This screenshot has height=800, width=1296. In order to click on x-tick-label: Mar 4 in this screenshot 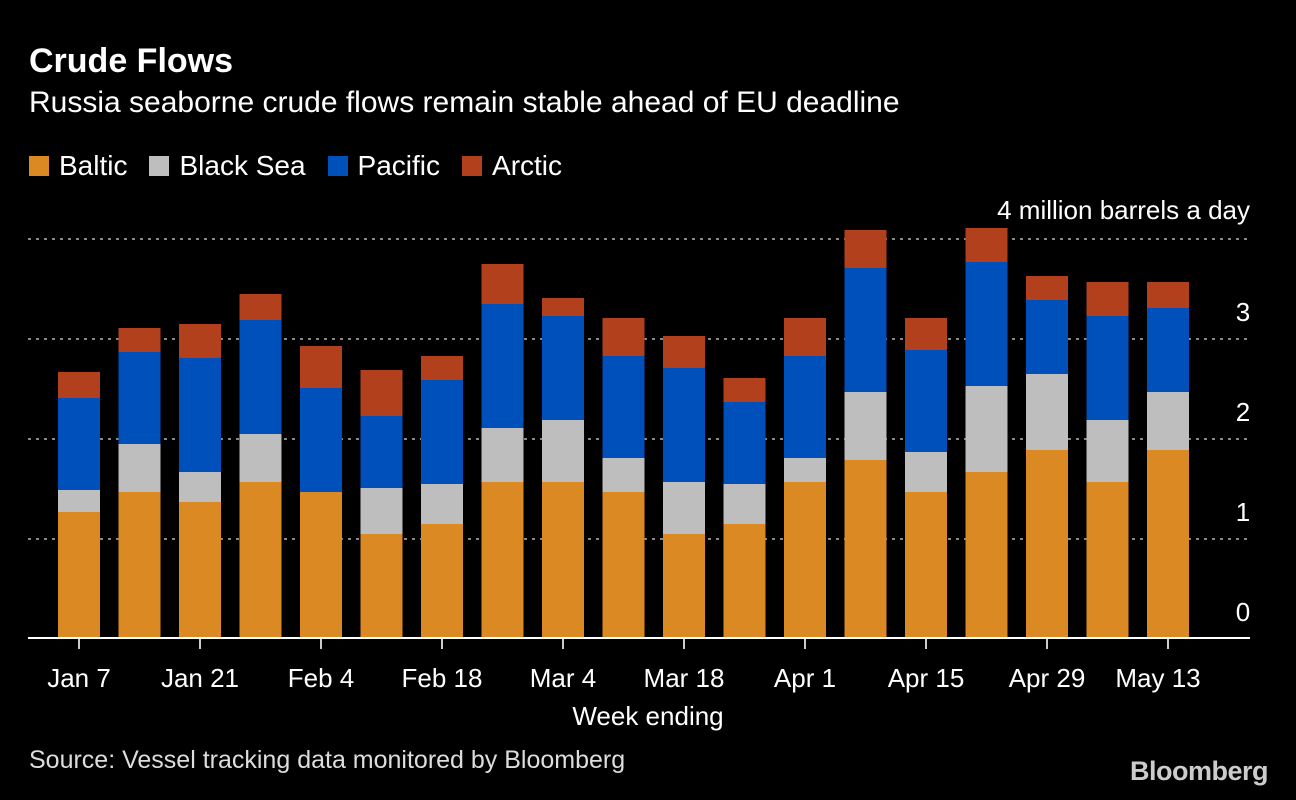, I will do `click(563, 678)`.